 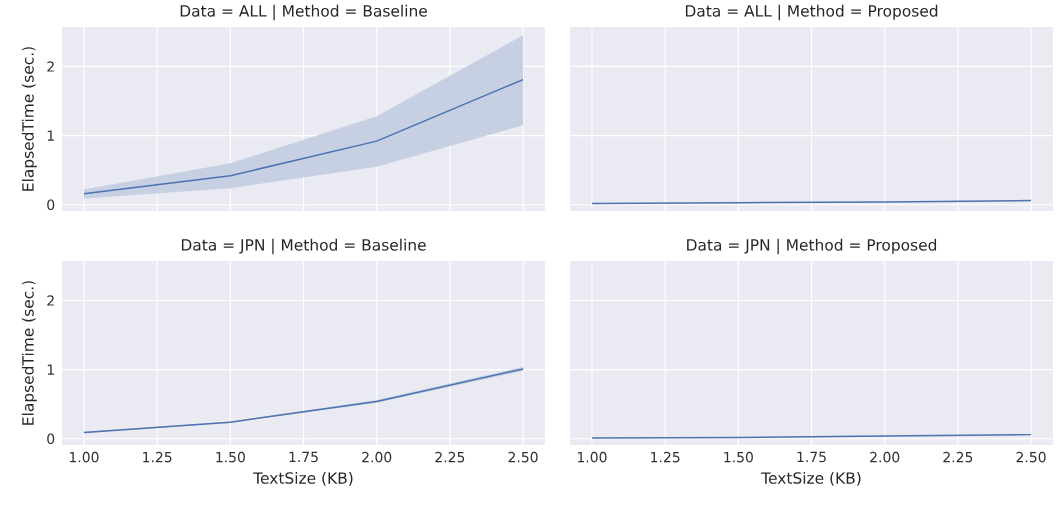 What do you see at coordinates (812, 246) in the screenshot?
I see `chart-title: Data = JPN | Method = Proposed` at bounding box center [812, 246].